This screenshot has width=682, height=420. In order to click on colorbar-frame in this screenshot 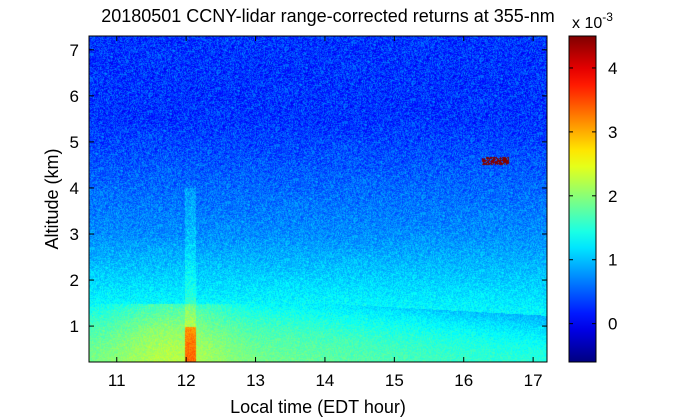, I will do `click(582, 199)`.